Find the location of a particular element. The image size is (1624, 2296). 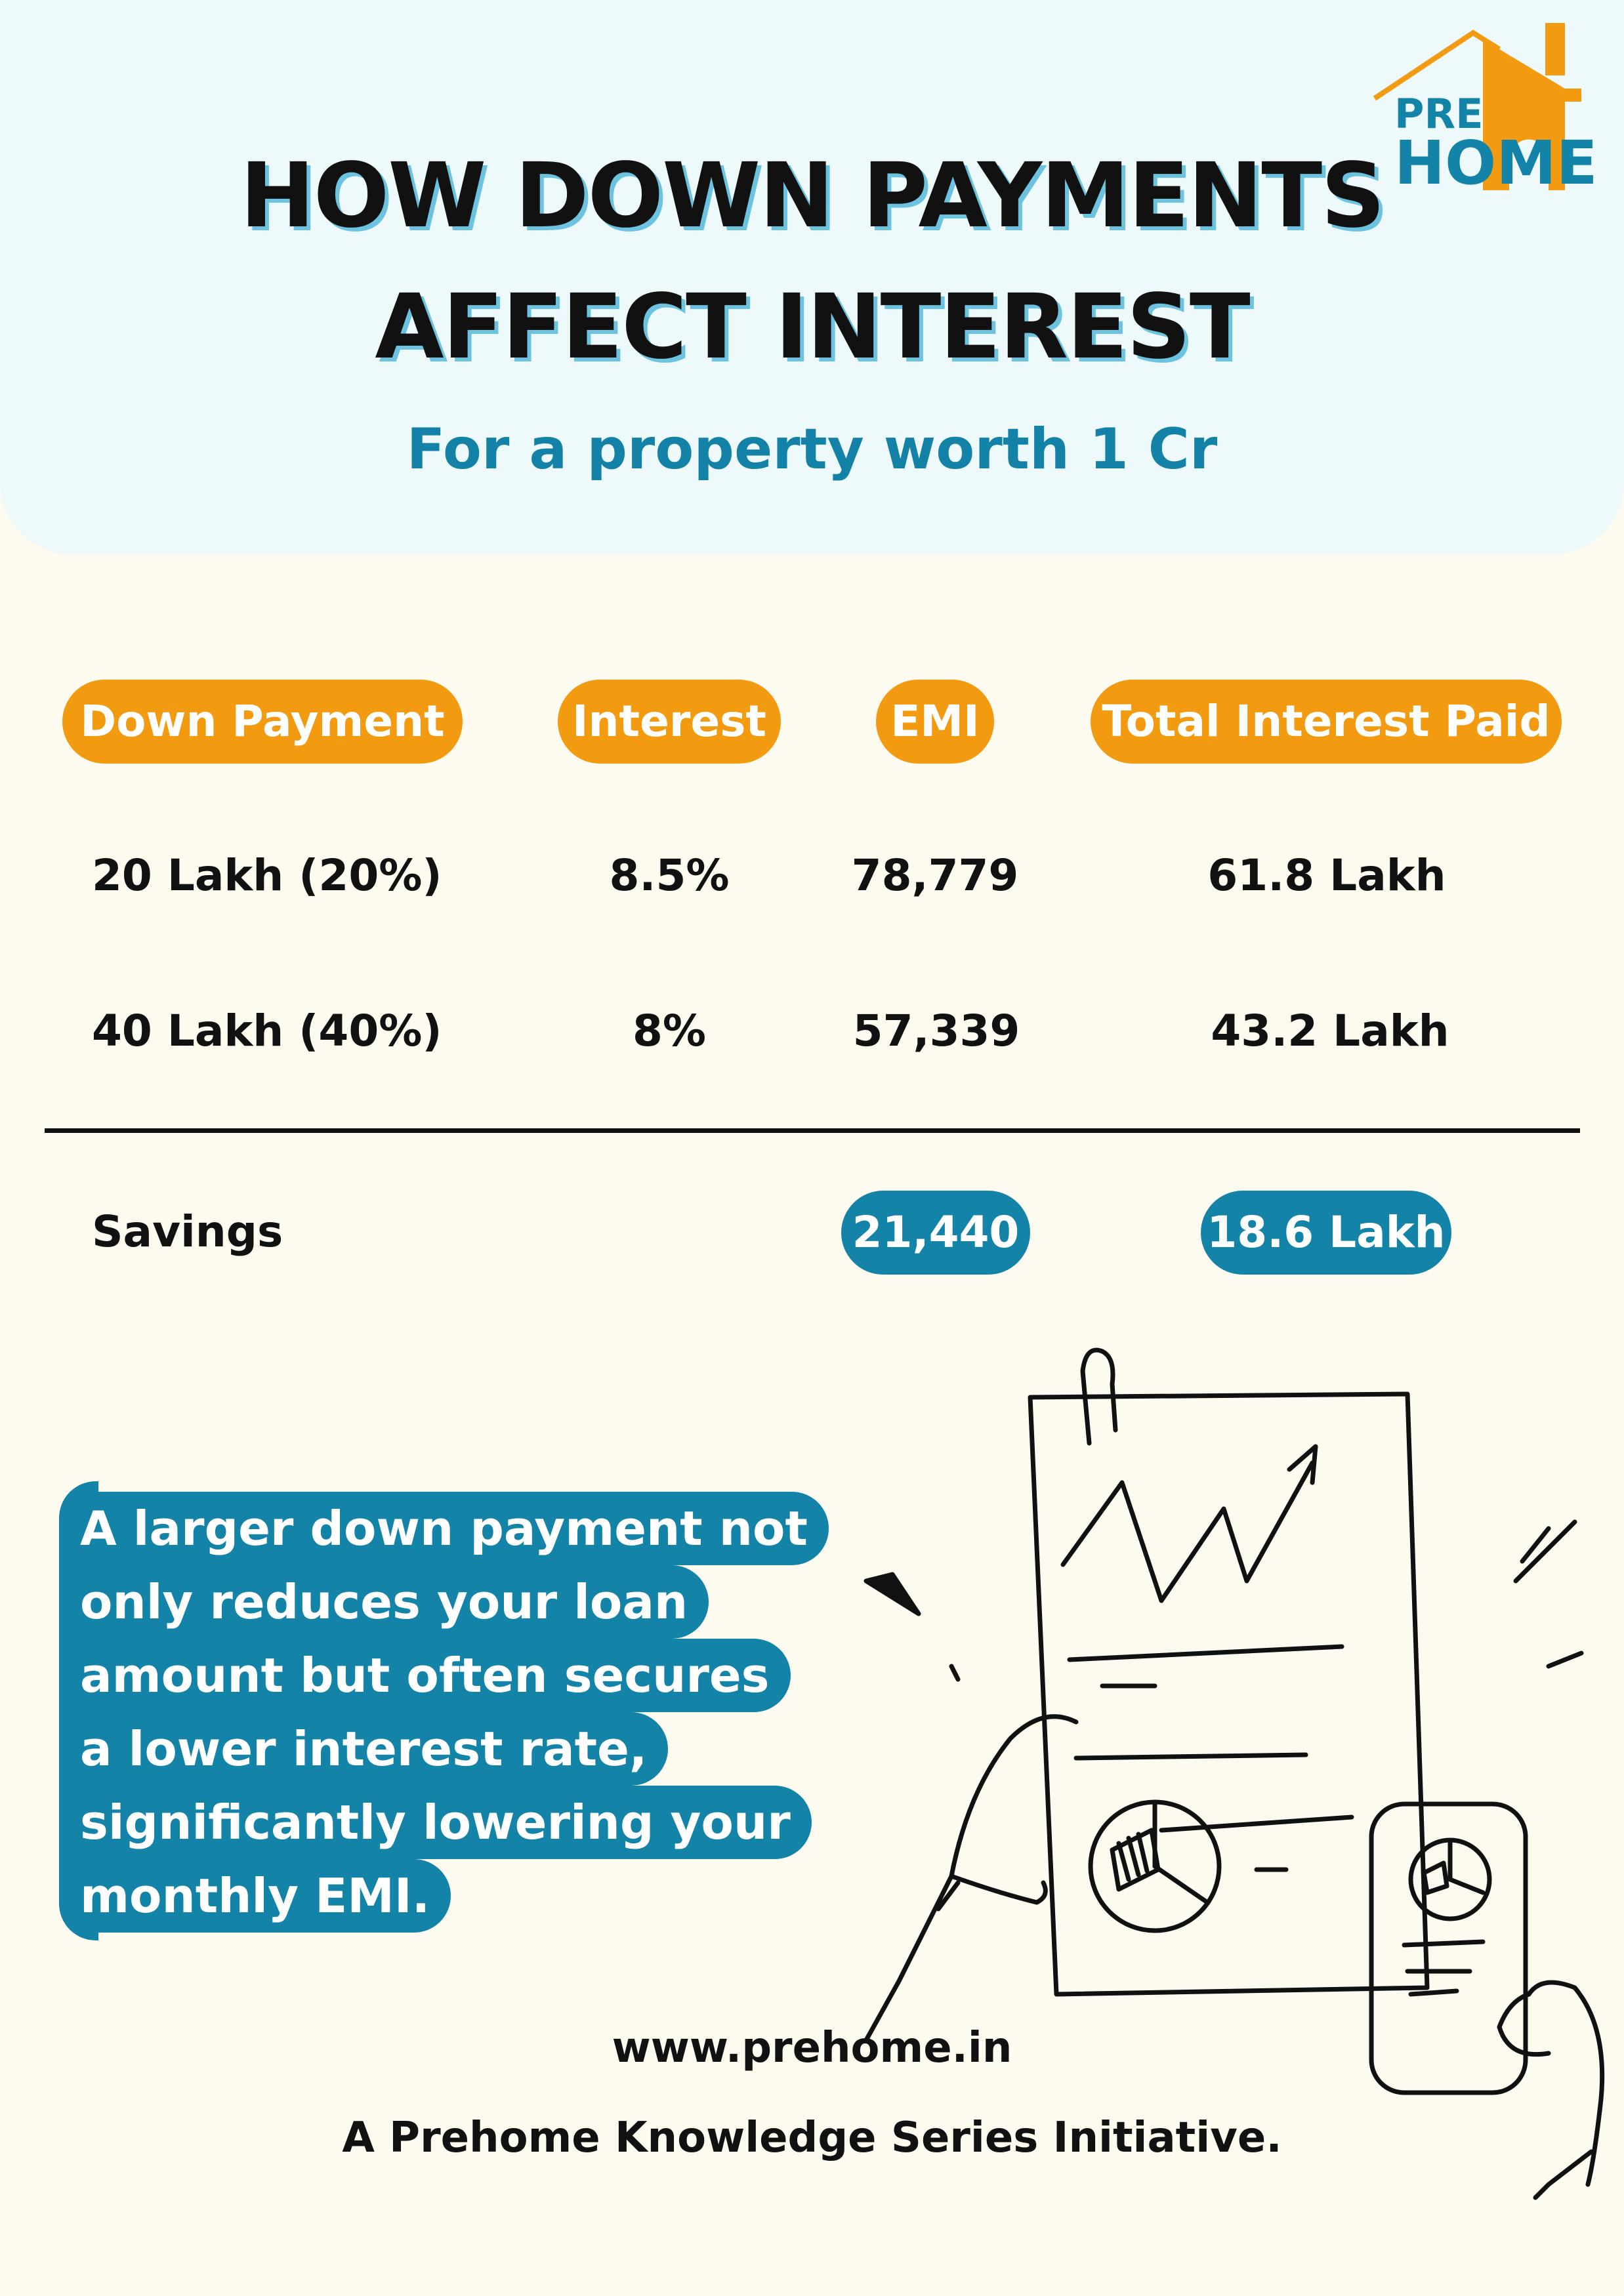

header-total-interest: Total Interest Paid is located at coordinates (1327, 722).